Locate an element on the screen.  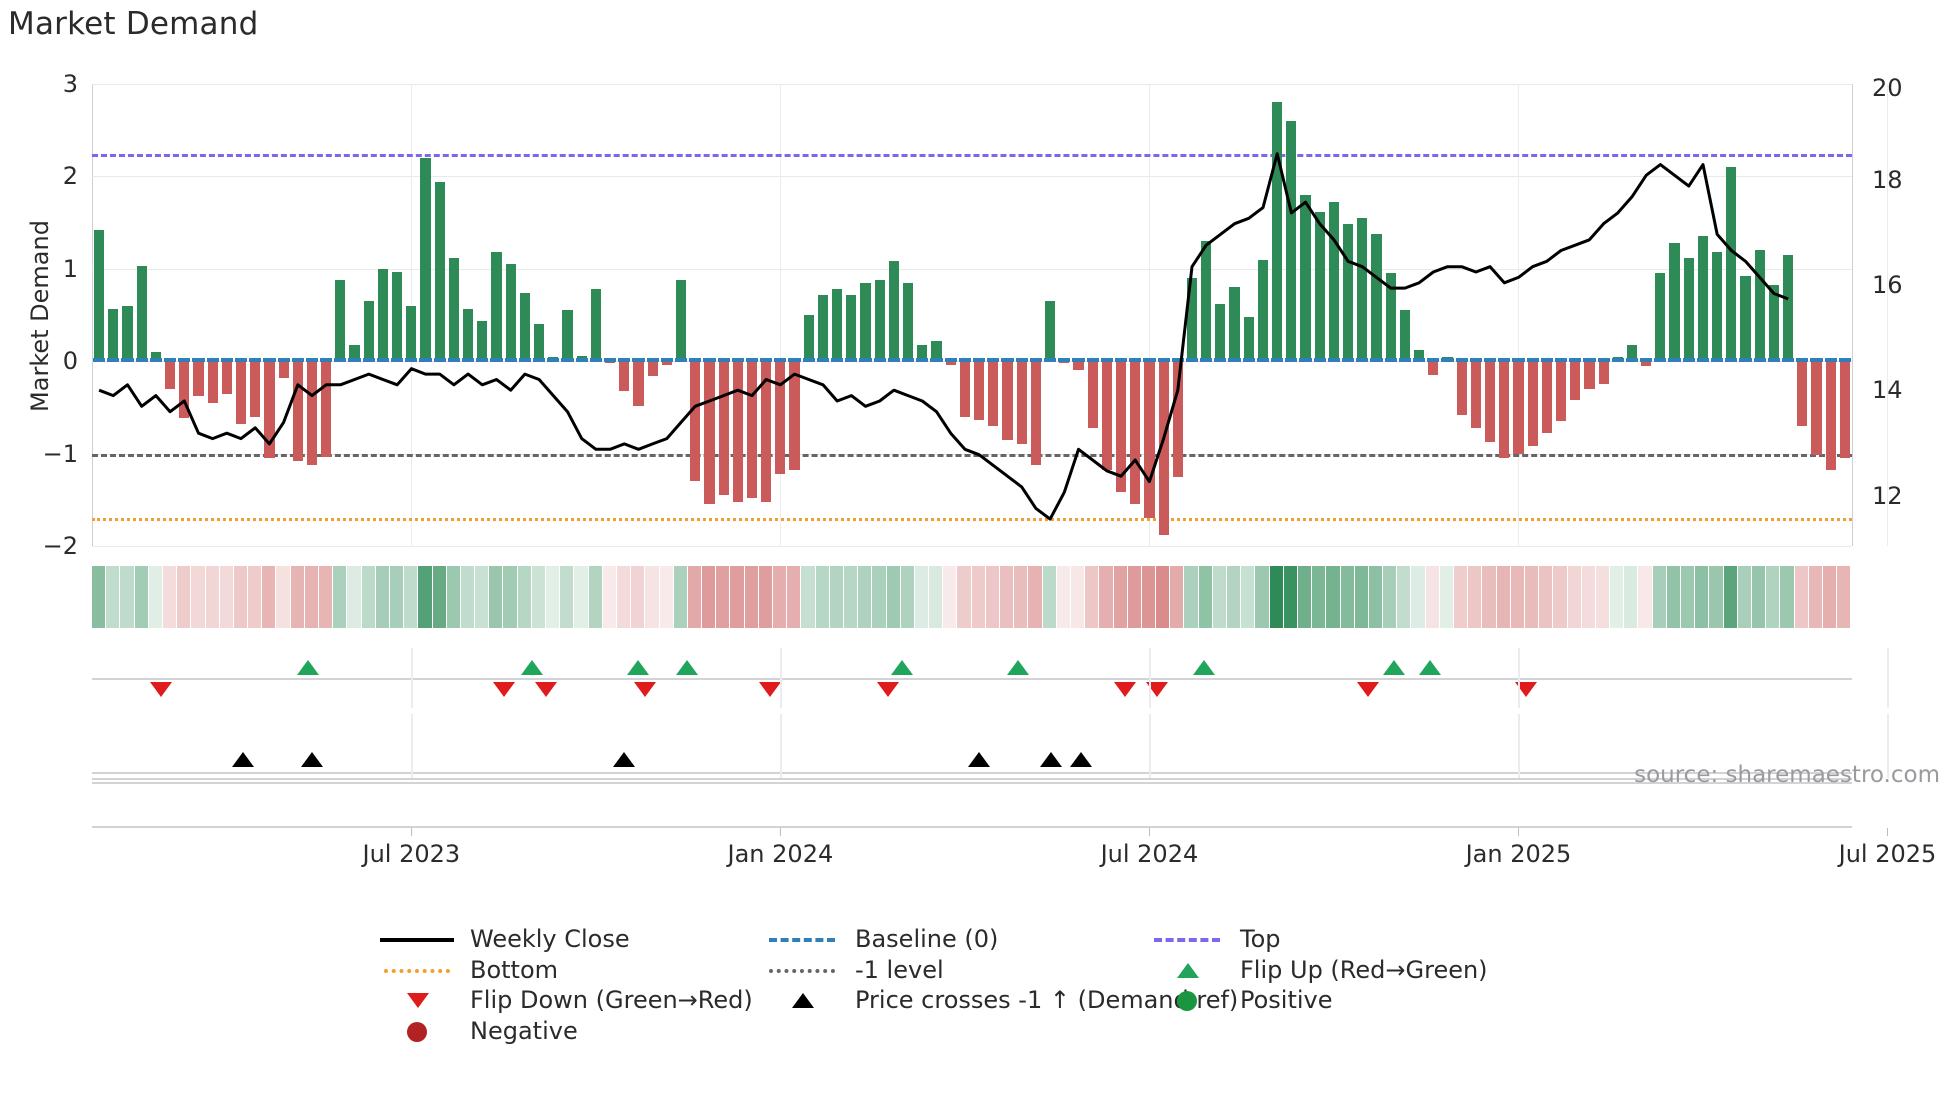
x-tick-label: Jul 2024 is located at coordinates (1149, 854).